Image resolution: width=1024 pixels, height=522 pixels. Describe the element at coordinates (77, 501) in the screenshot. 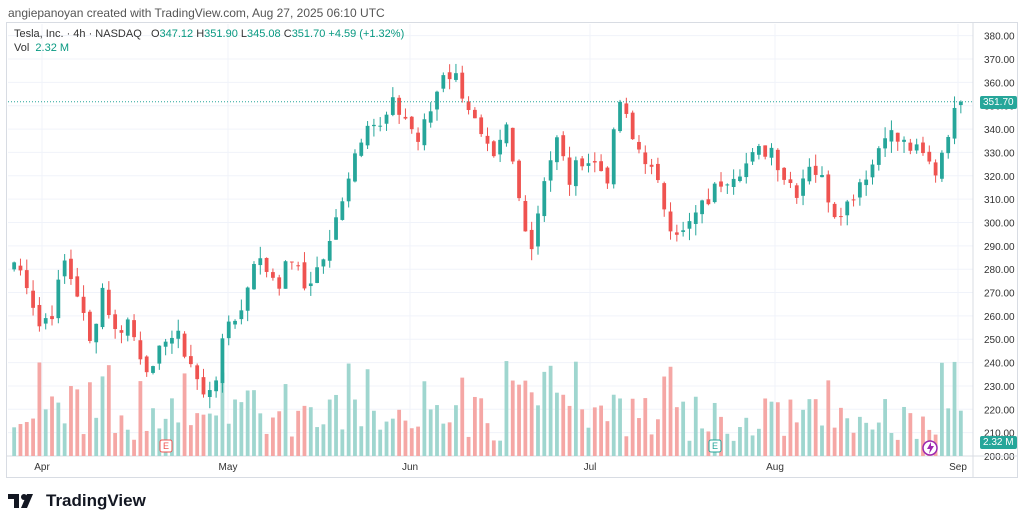

I see `footer: TradingView` at that location.